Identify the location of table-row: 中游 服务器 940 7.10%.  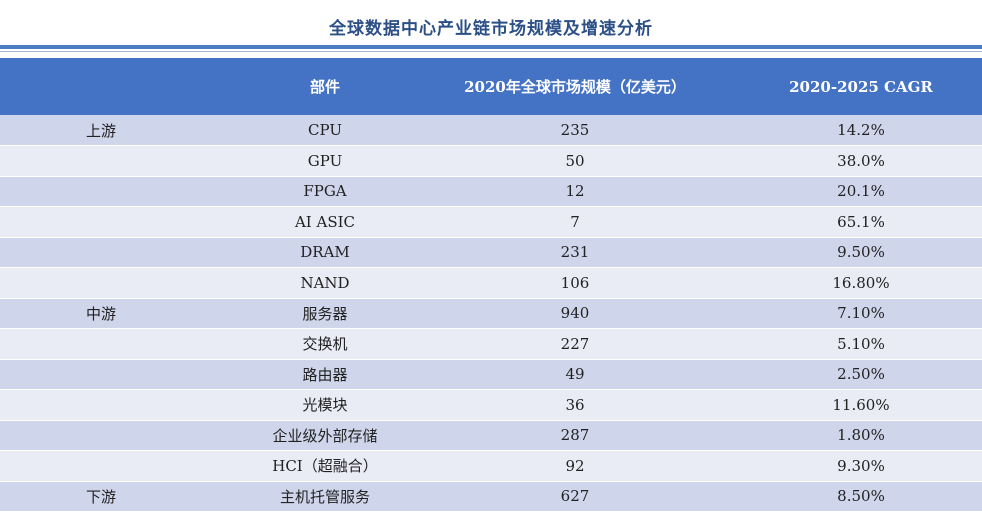
(491, 313).